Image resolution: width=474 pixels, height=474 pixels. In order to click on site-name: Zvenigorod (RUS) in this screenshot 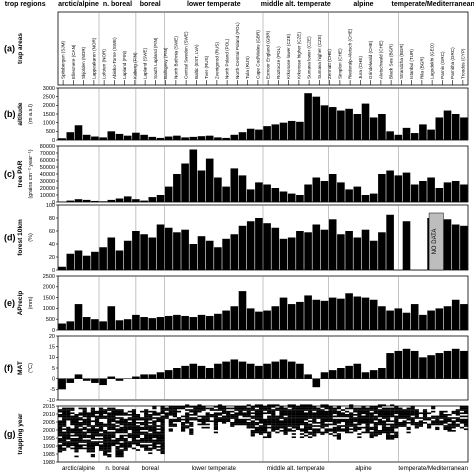, I will do `click(216, 60)`.